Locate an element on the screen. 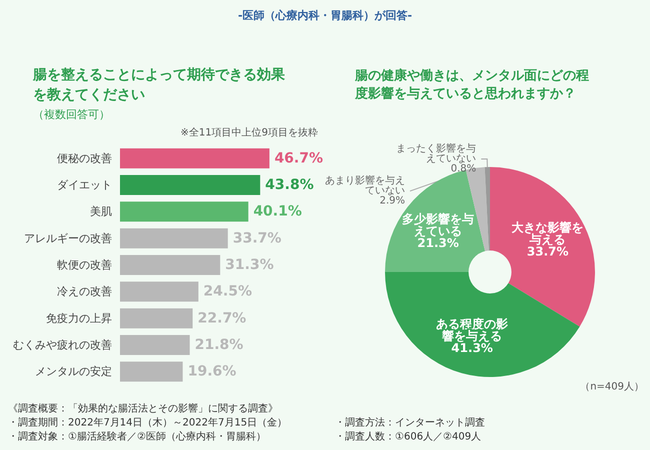 This screenshot has height=450, width=650. y-tick-label: 冷えの改善 is located at coordinates (84, 291).